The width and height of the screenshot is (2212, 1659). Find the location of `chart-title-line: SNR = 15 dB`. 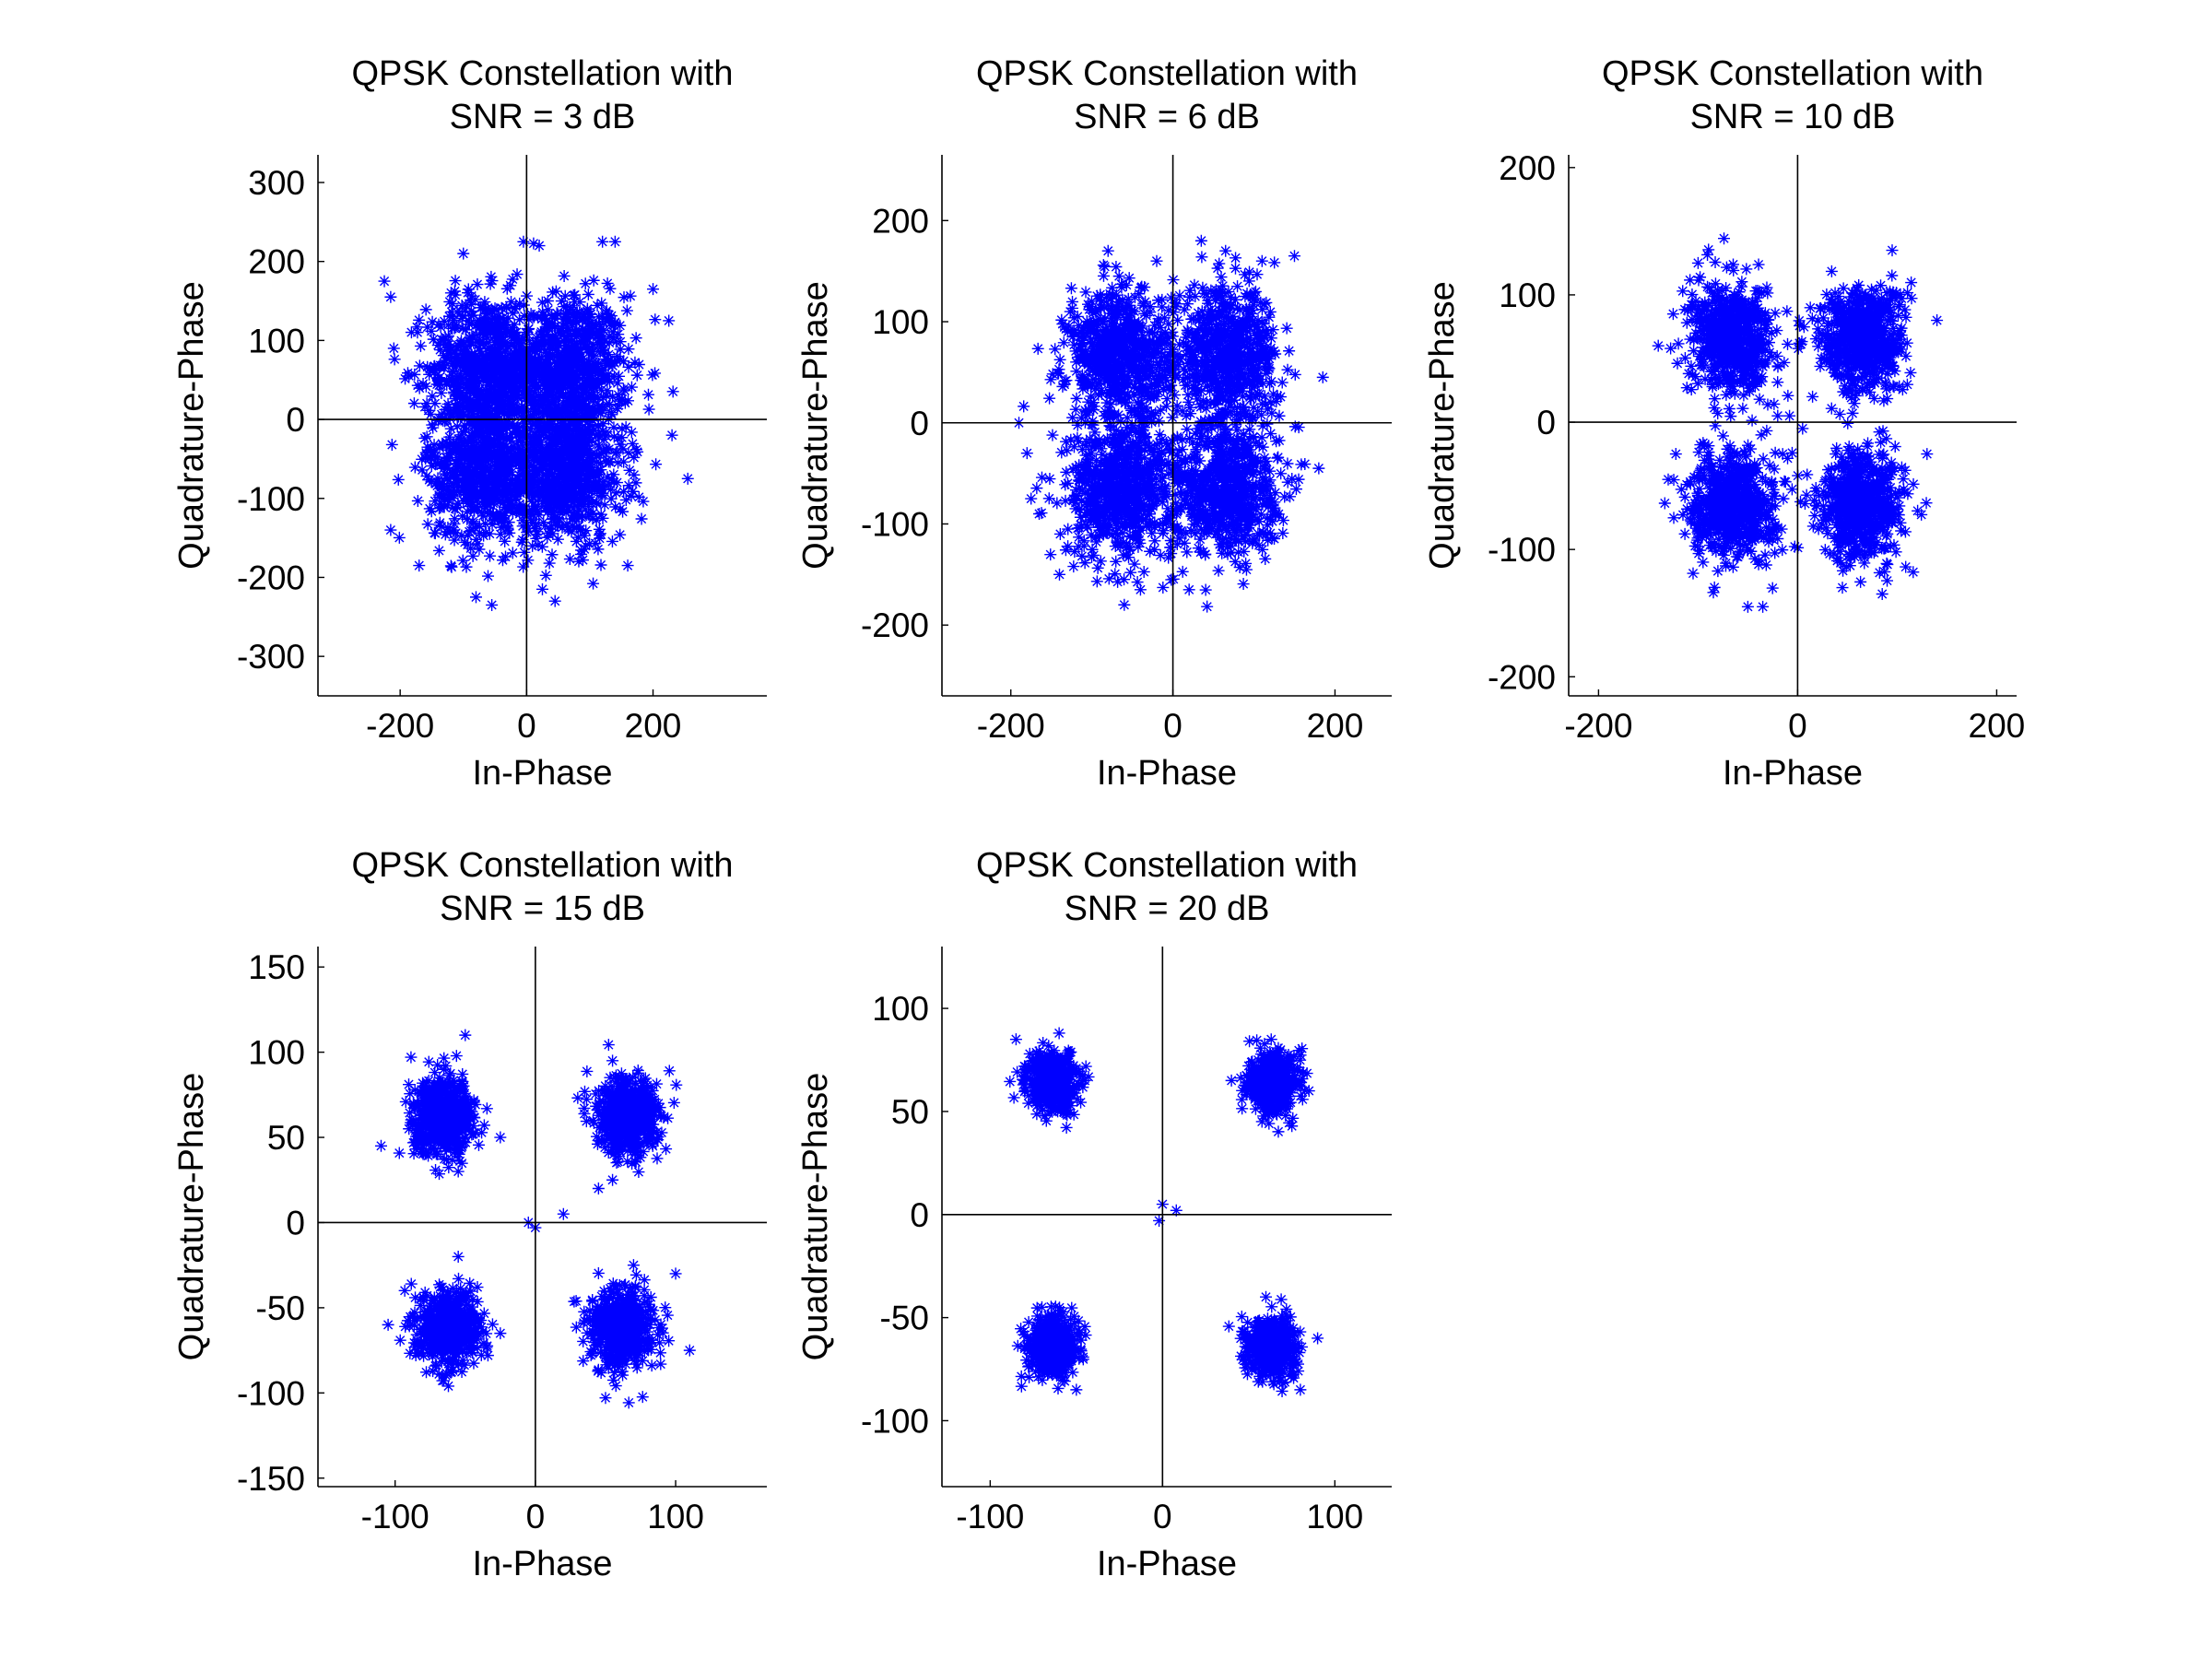

chart-title-line: SNR = 15 dB is located at coordinates (542, 908).